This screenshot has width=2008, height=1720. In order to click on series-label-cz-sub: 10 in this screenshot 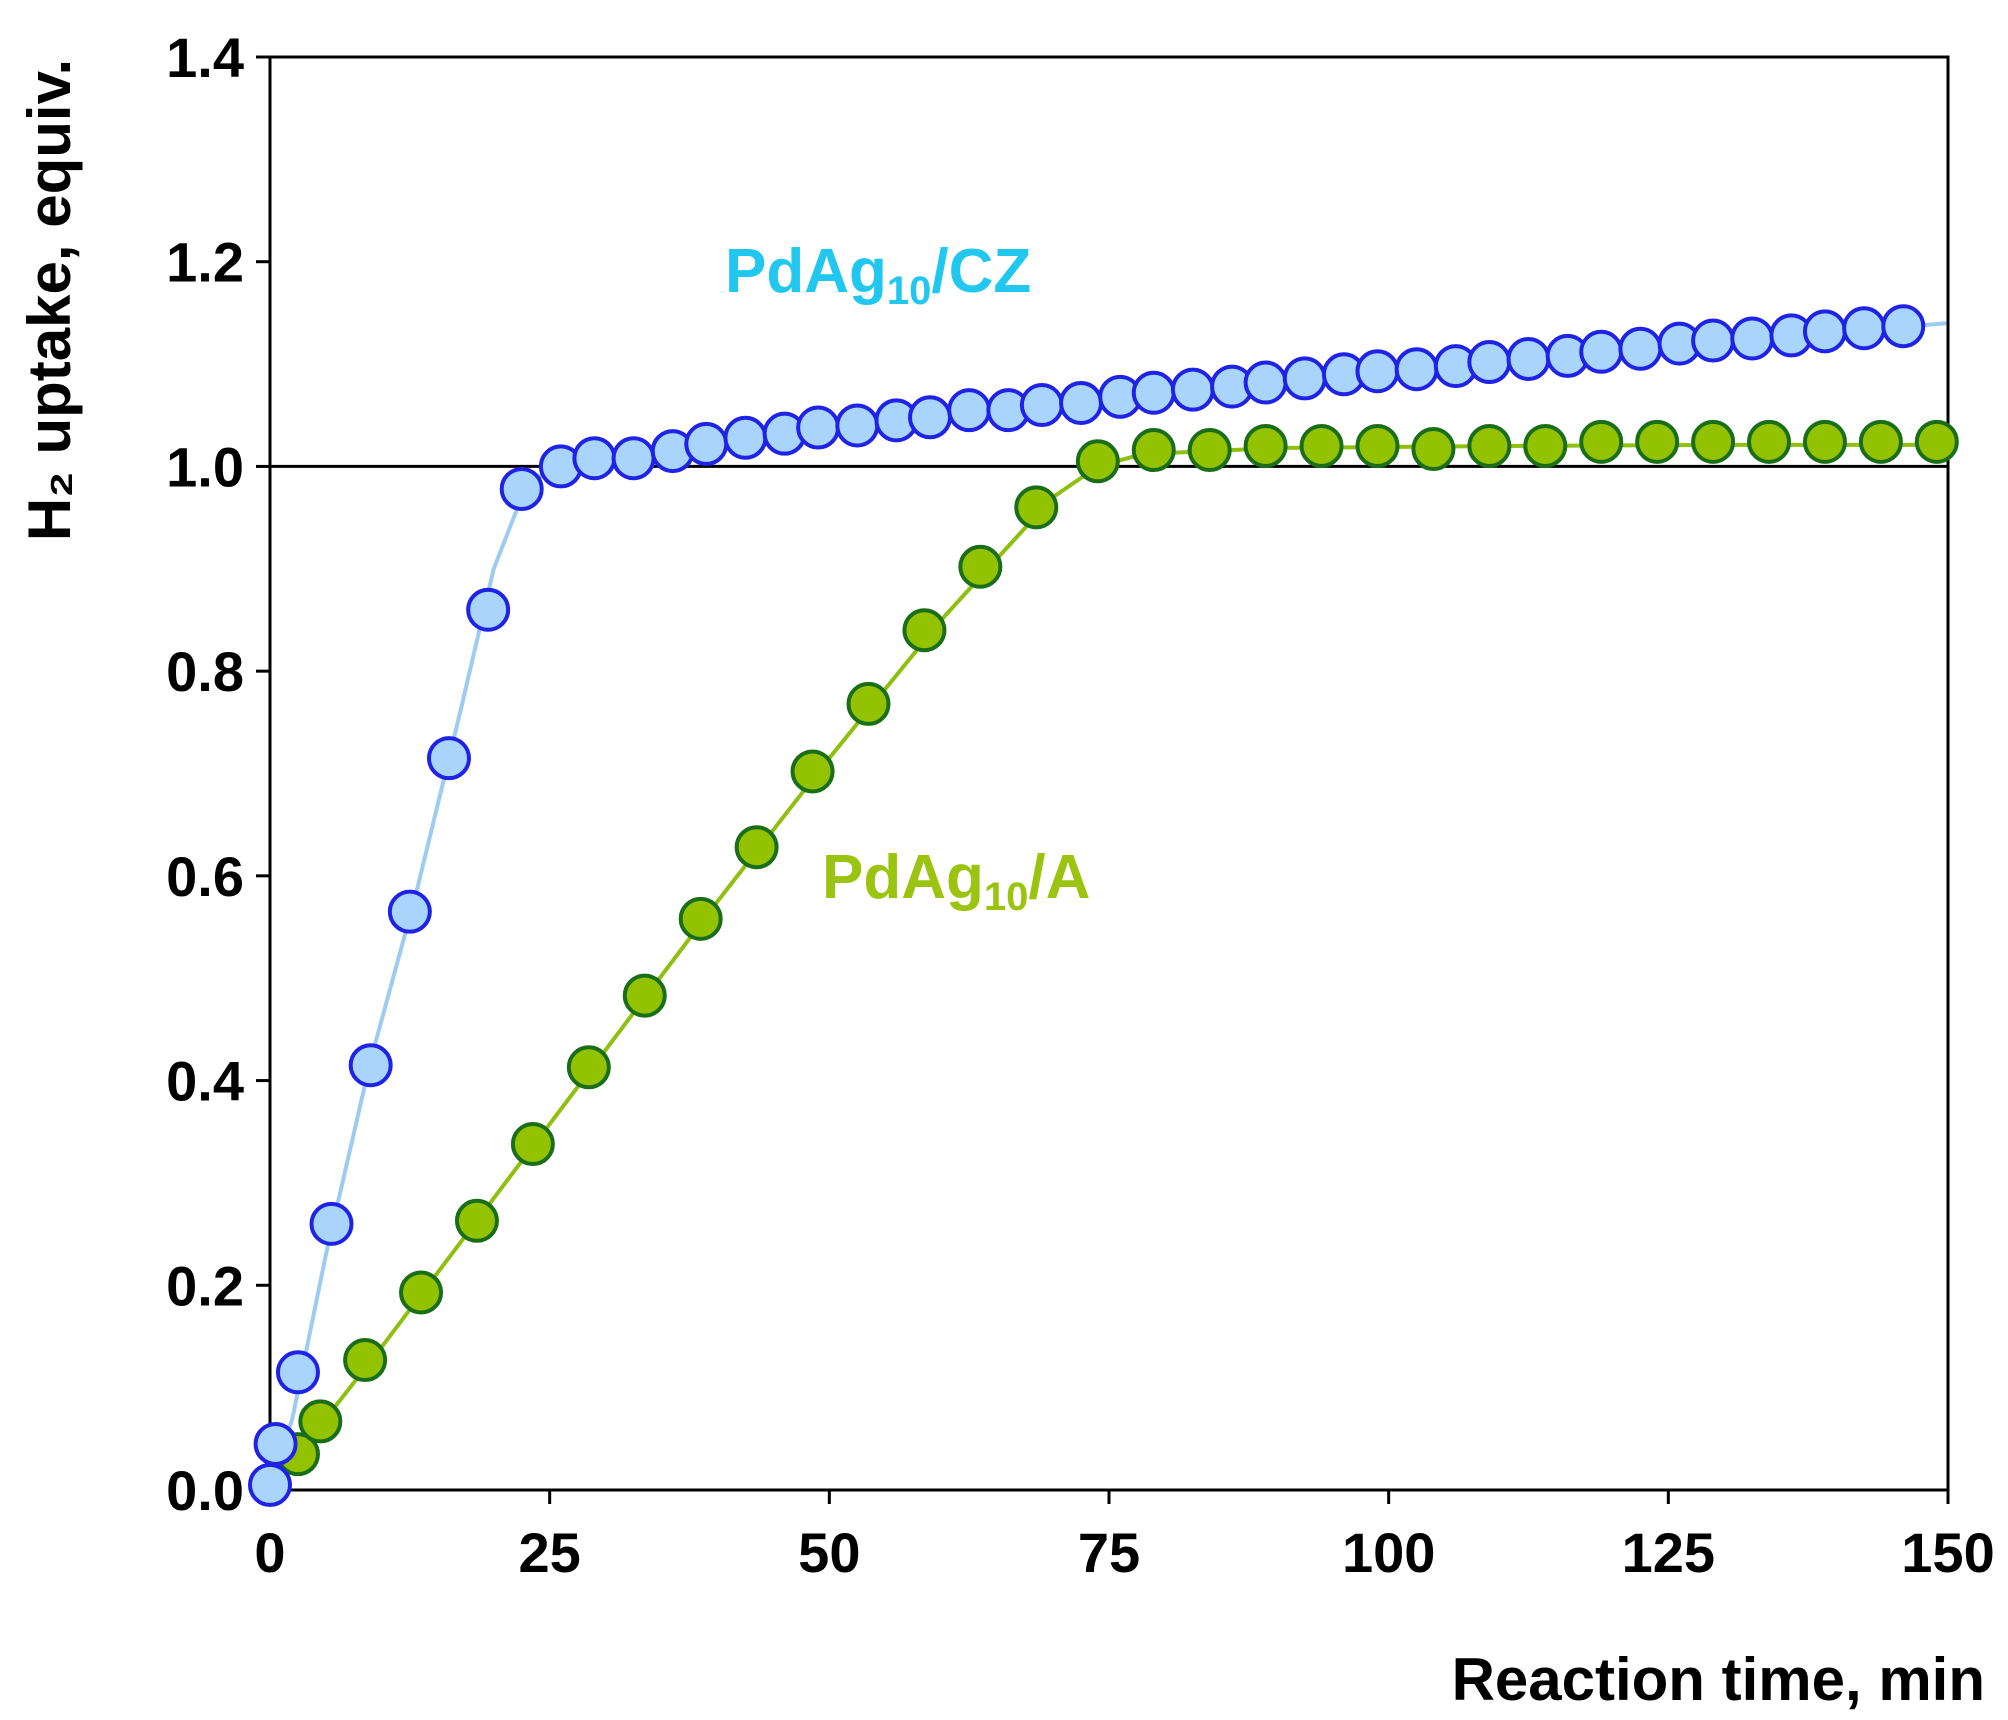, I will do `click(909, 291)`.